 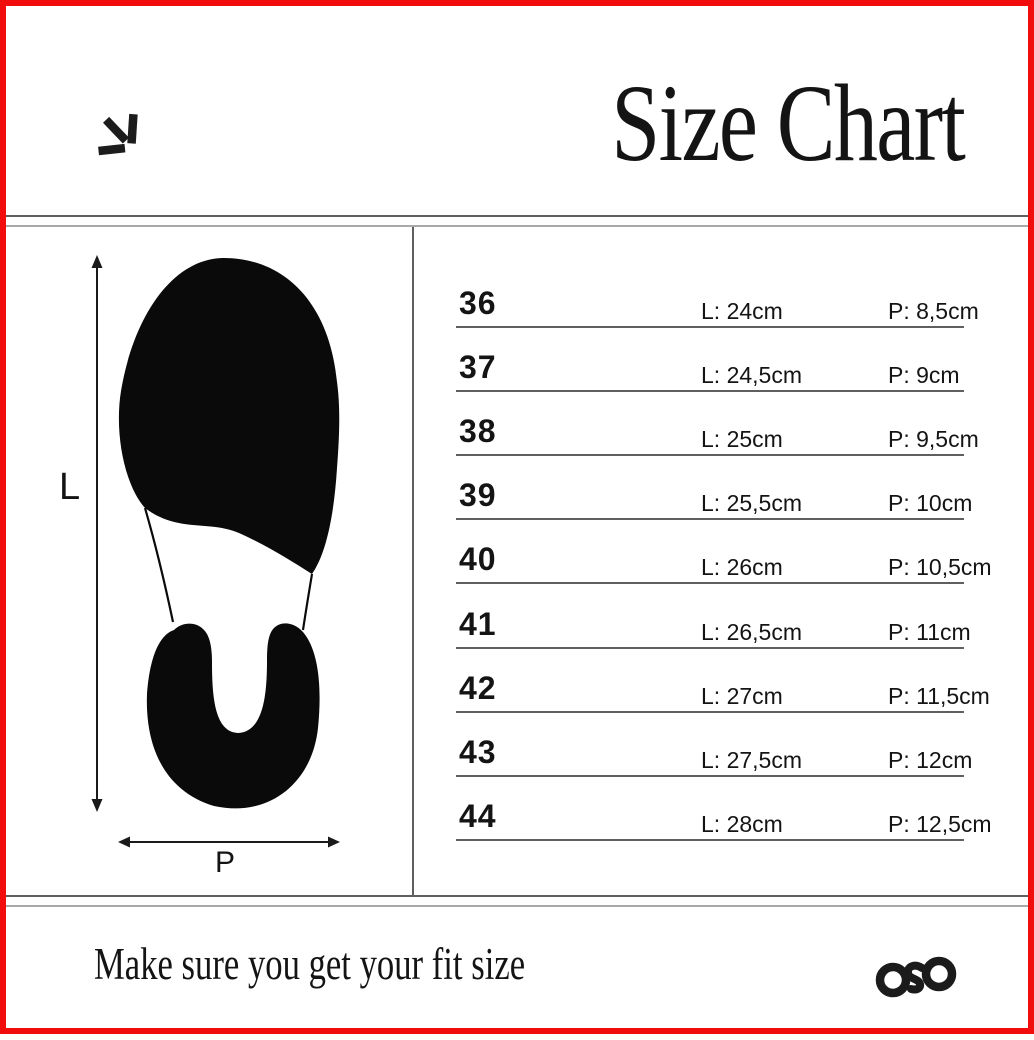 I want to click on bottom-divider-light, so click(x=517, y=906).